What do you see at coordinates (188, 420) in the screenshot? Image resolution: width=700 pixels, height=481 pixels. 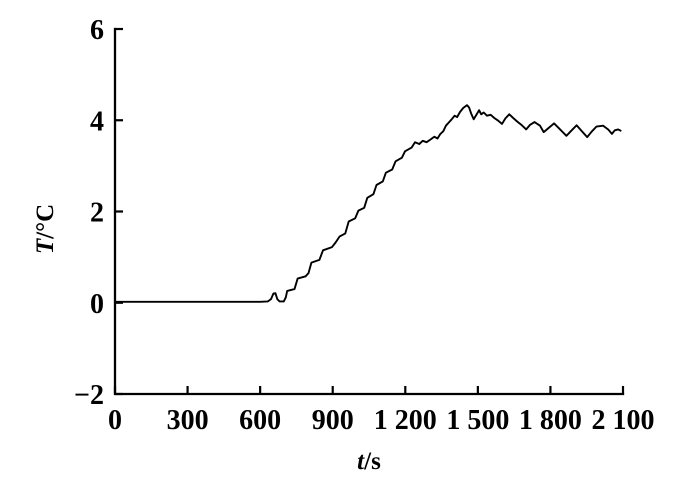 I see `x-tick-label: 300` at bounding box center [188, 420].